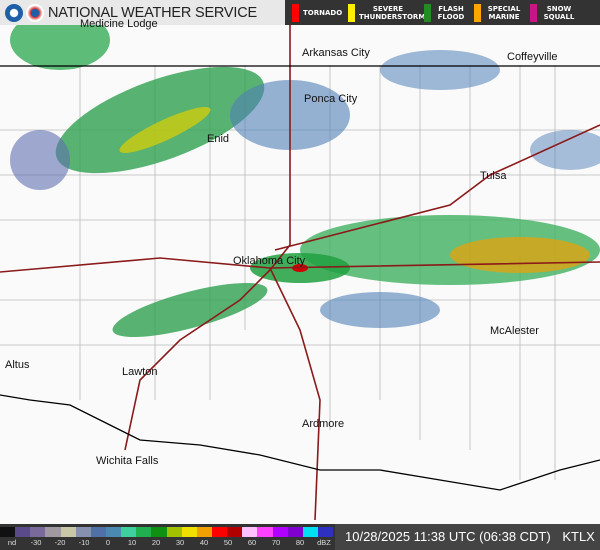 This screenshot has height=550, width=600. I want to click on city-label: Altus, so click(17, 365).